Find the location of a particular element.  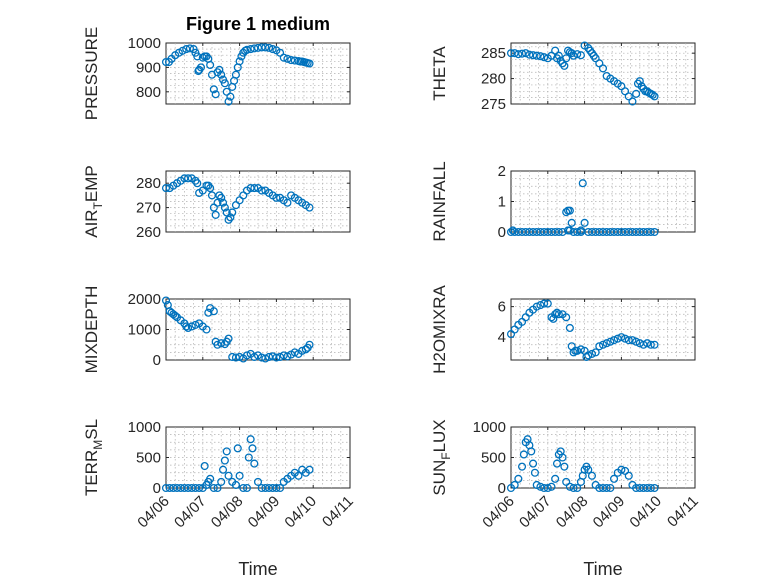

y-axis-label: RAINFALL is located at coordinates (439, 201).